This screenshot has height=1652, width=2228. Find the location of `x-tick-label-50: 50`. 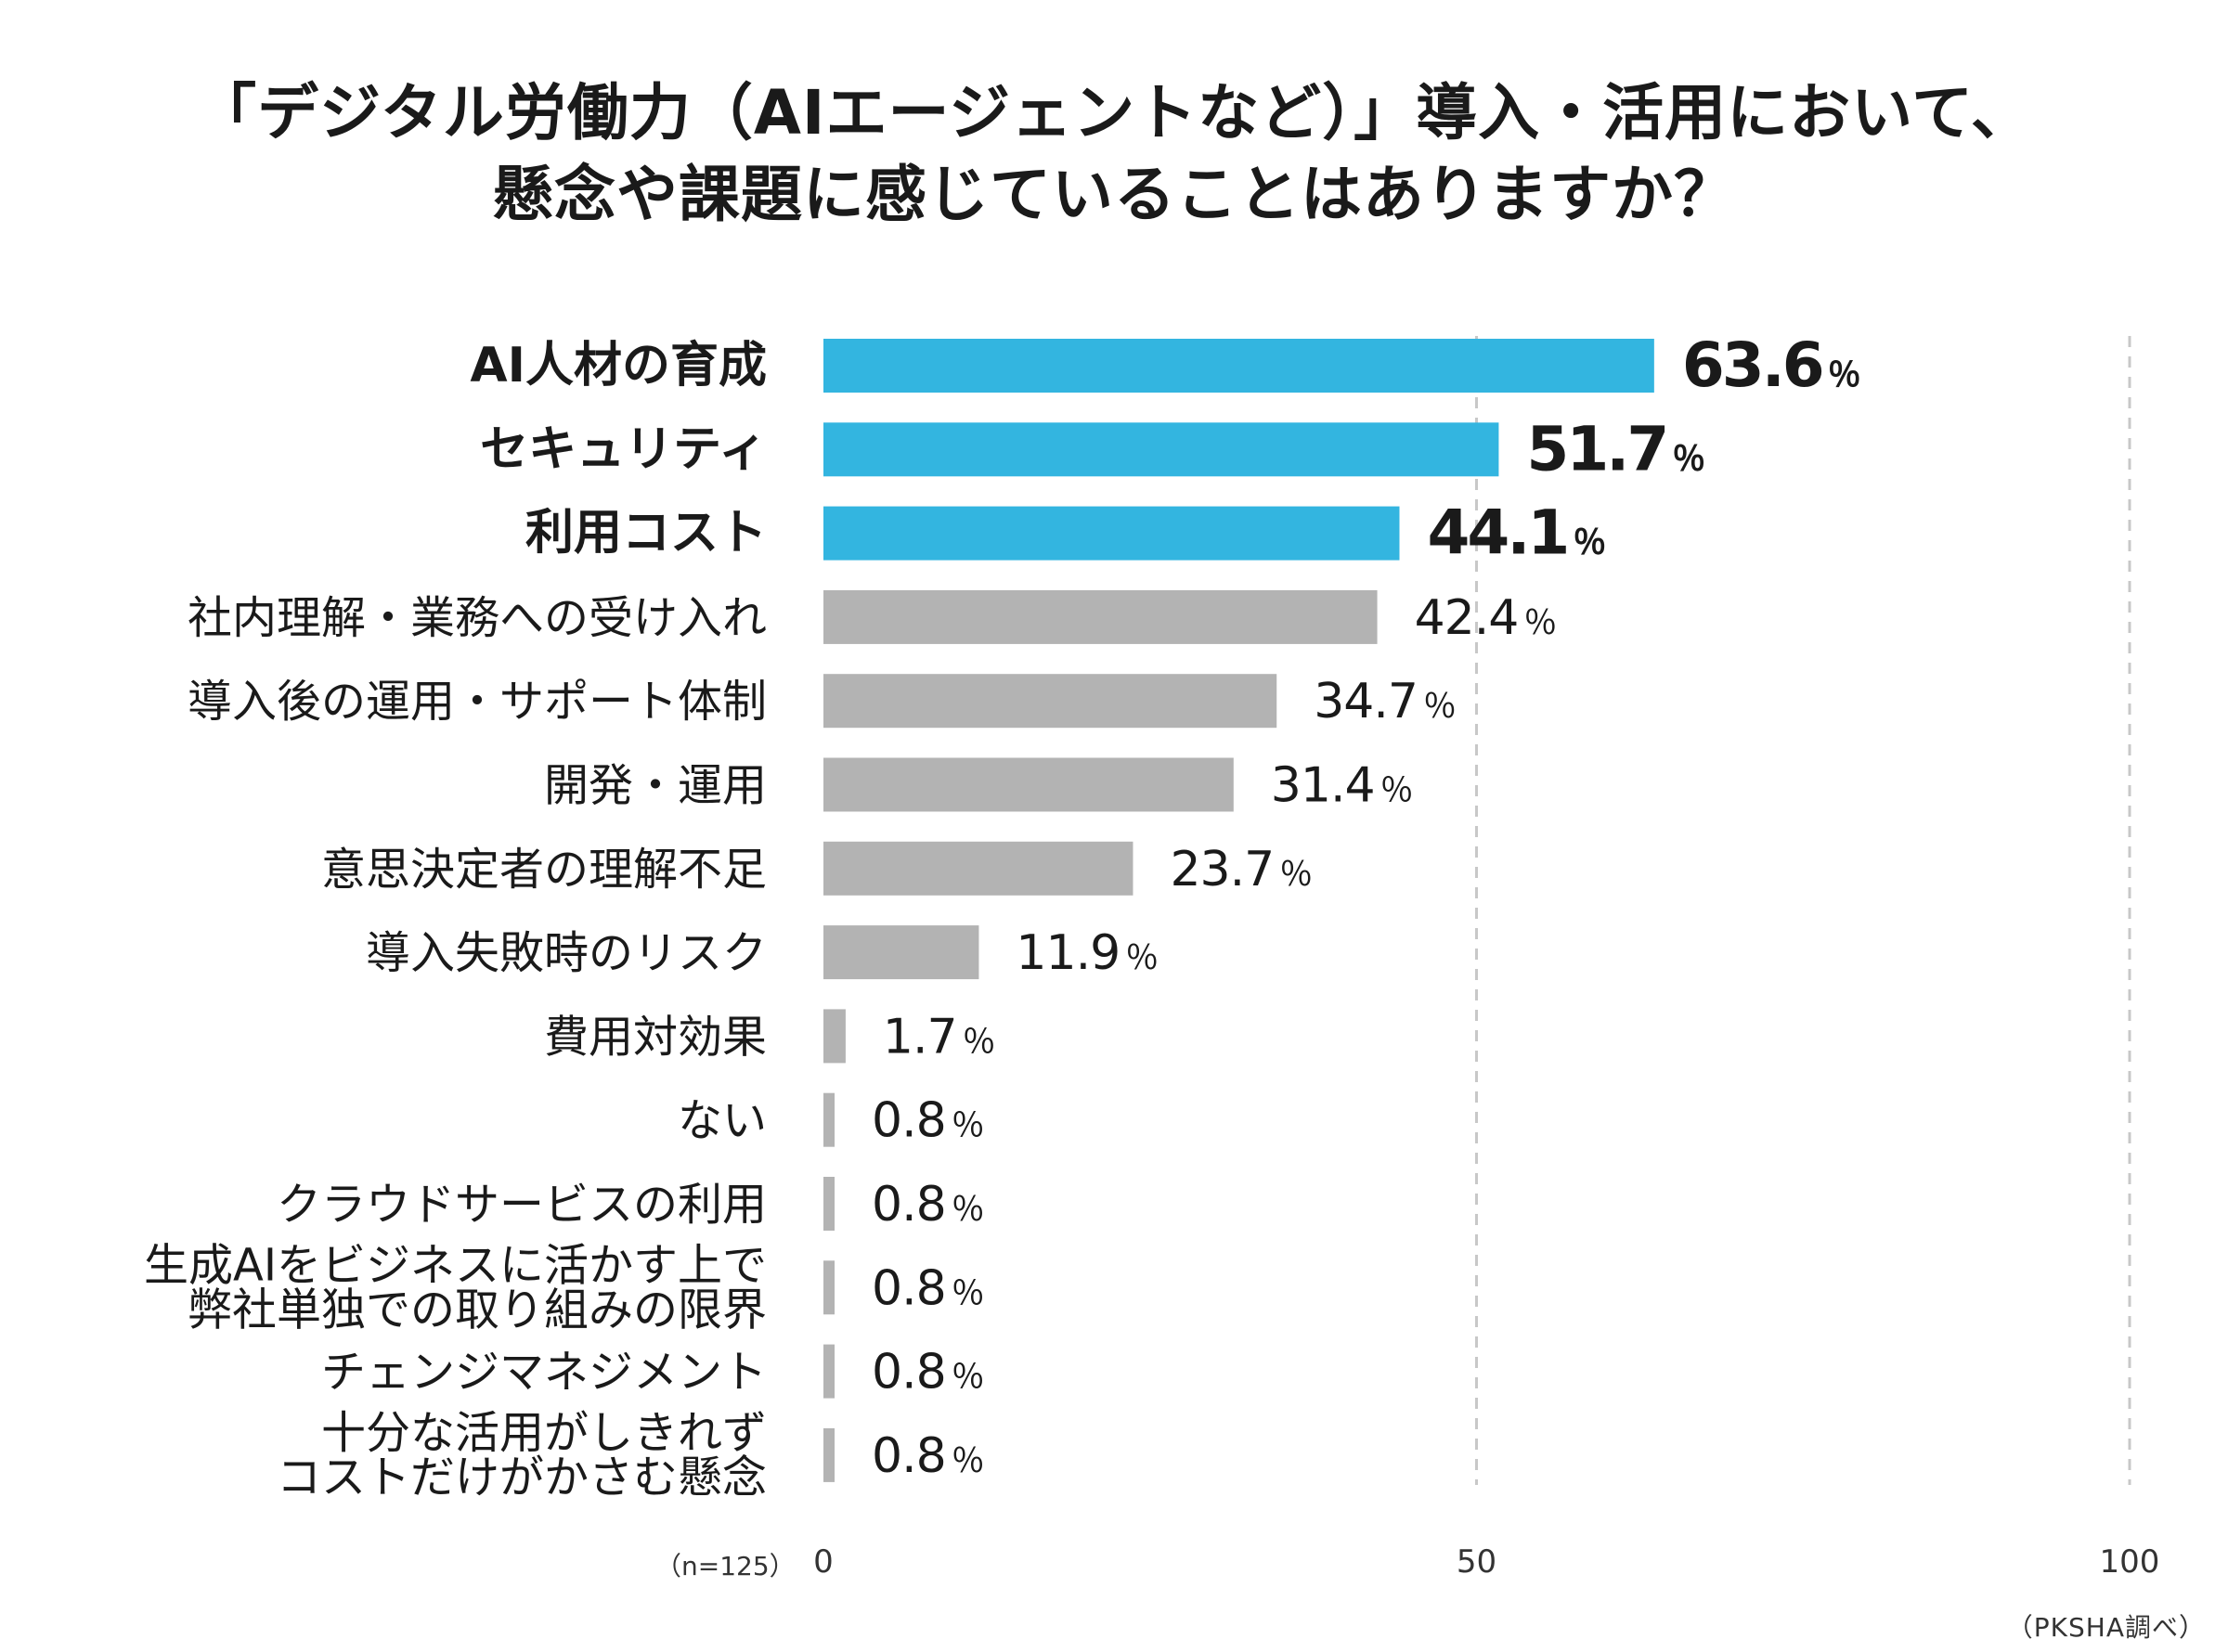

x-tick-label-50: 50 is located at coordinates (1476, 1562).